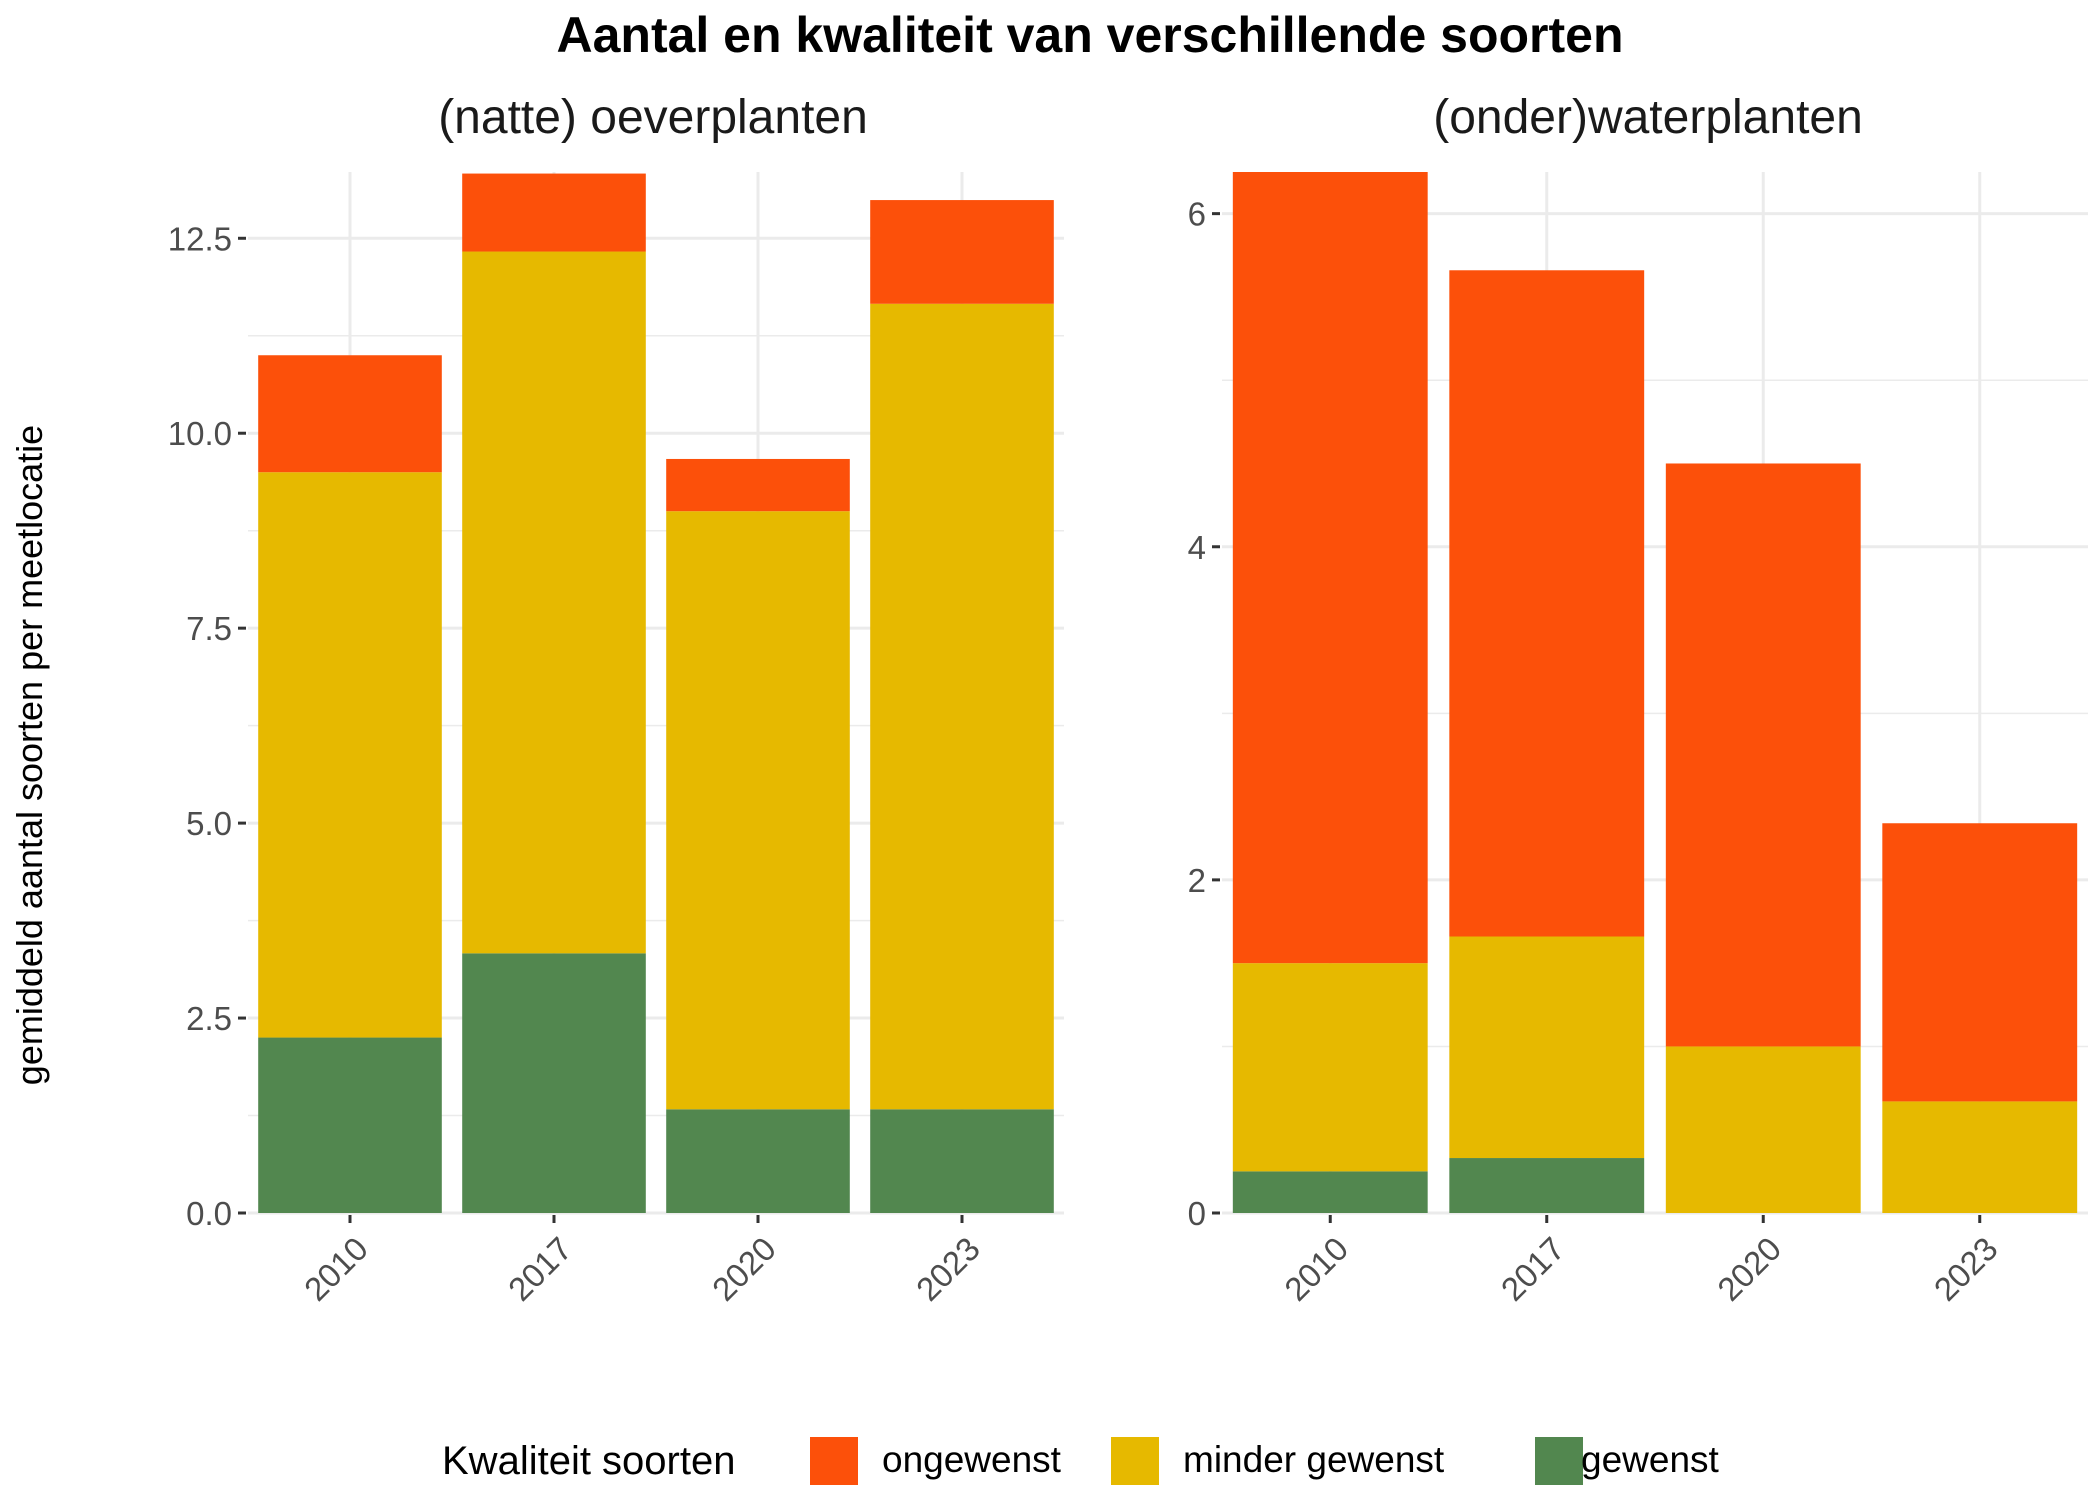 This screenshot has height=1500, width=2100. What do you see at coordinates (1650, 1459) in the screenshot?
I see `legend-label-gewenst: gewenst` at bounding box center [1650, 1459].